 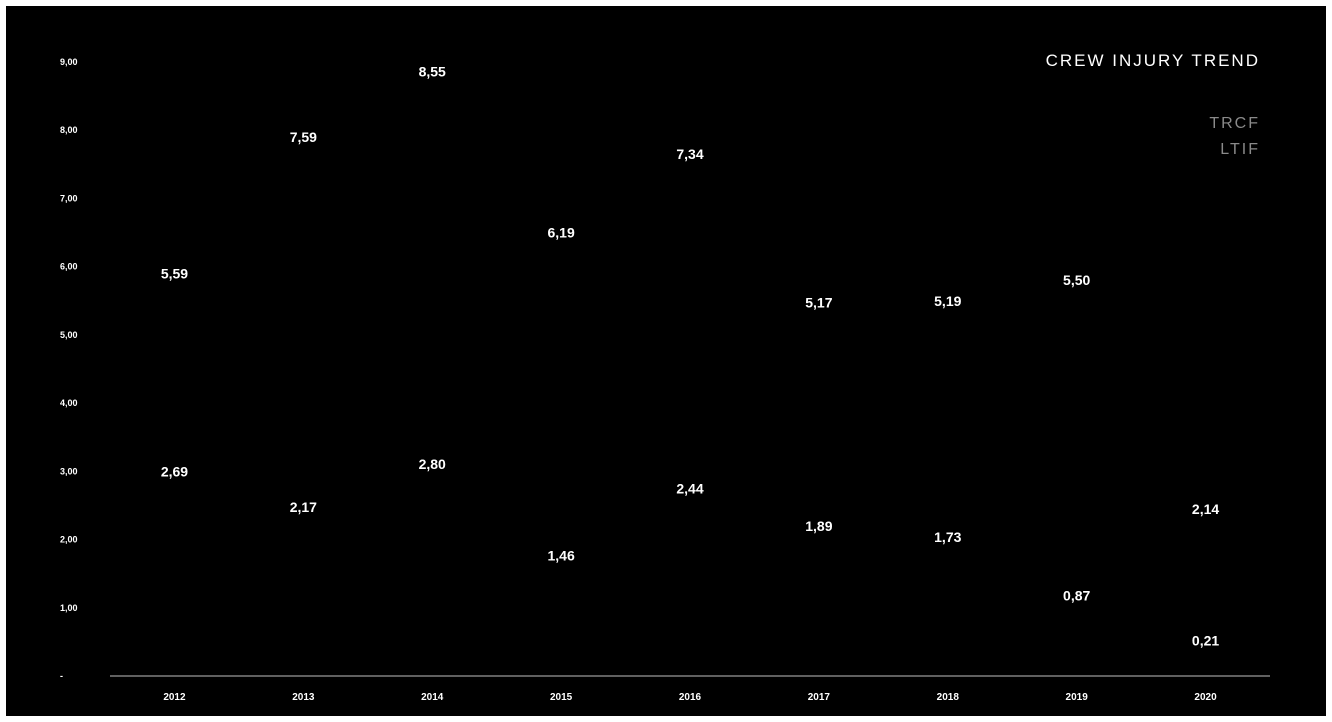 What do you see at coordinates (1205, 641) in the screenshot?
I see `data-label-ltif: 0,21` at bounding box center [1205, 641].